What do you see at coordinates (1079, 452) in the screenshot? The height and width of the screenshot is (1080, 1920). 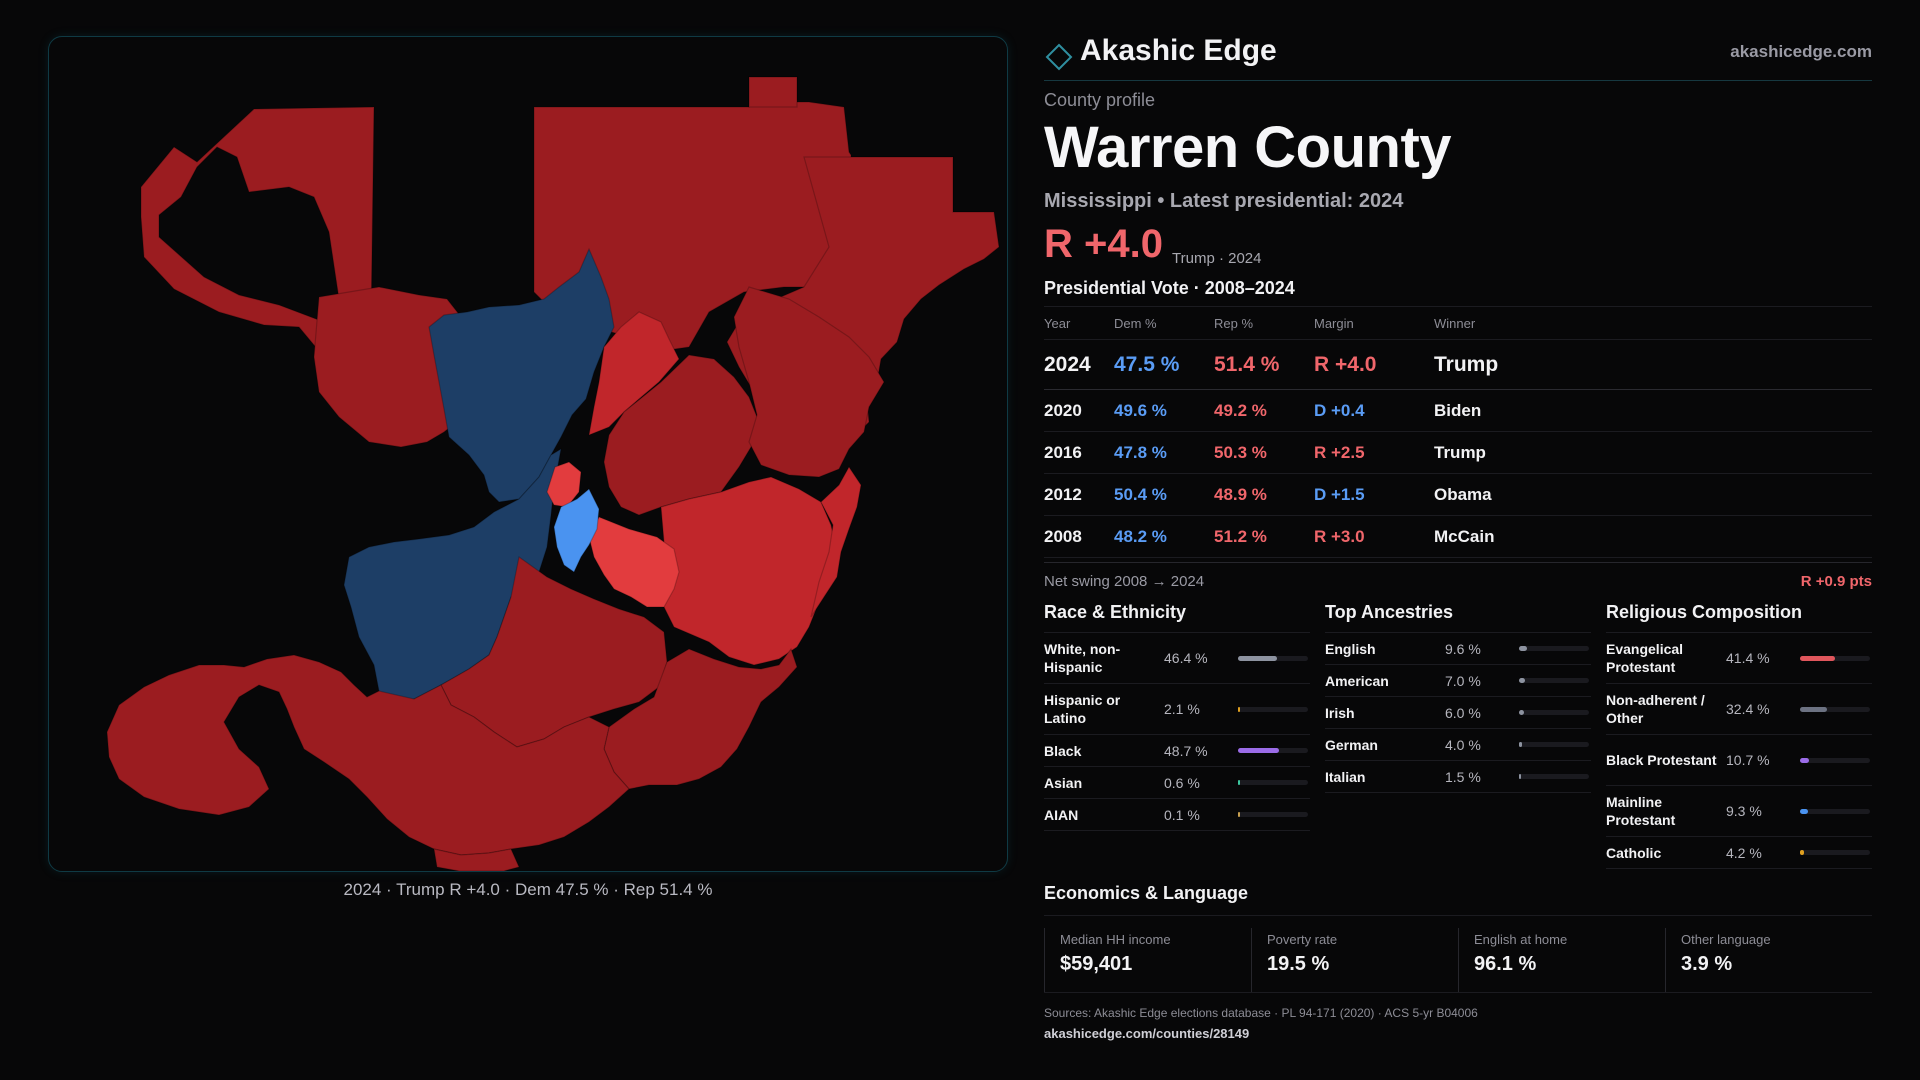 I see `year-cell: 2016` at bounding box center [1079, 452].